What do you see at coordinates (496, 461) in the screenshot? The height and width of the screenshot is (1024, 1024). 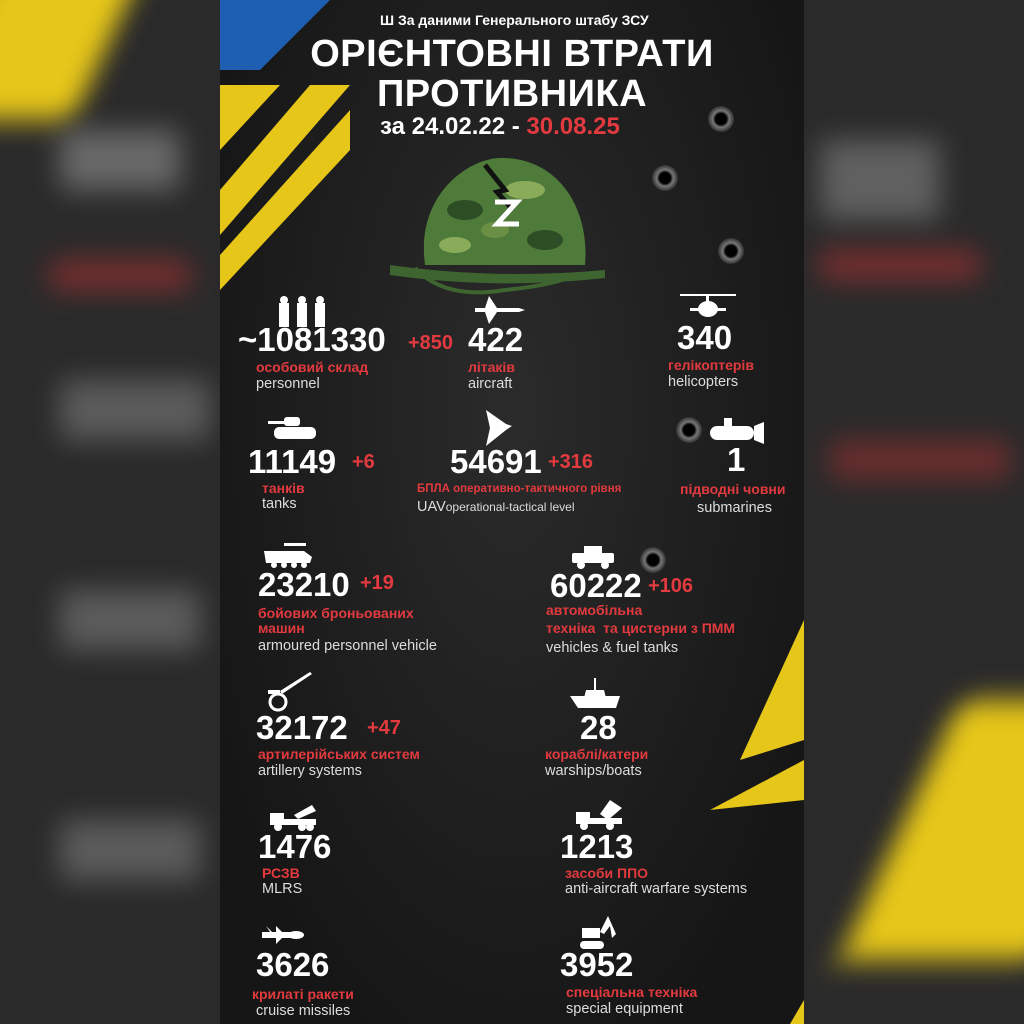 I see `uav-value: 54691` at bounding box center [496, 461].